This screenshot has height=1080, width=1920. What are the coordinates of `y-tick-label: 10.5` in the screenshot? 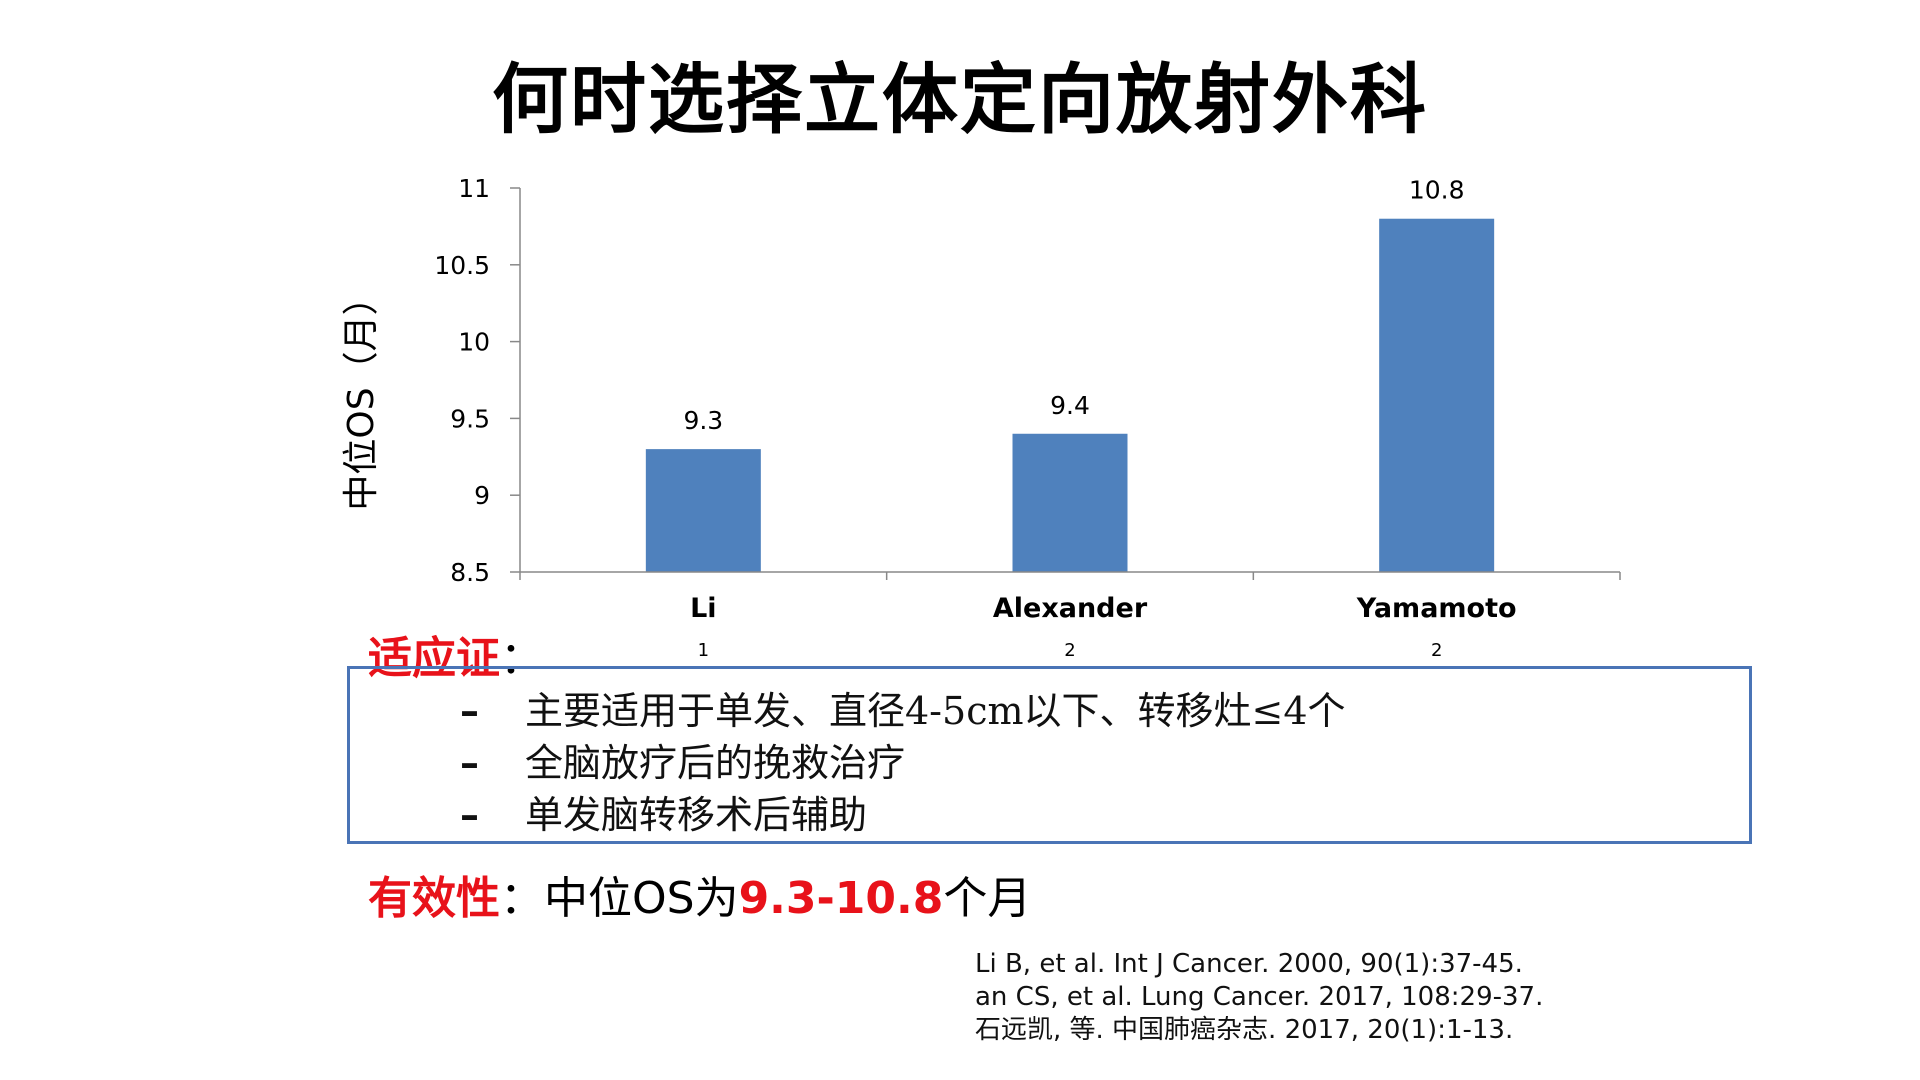 It's located at (462, 265).